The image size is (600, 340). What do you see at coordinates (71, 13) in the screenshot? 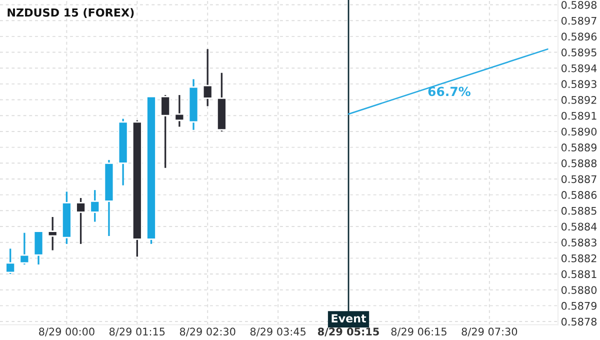
I see `text: NZDUSD 15 (FOREX)` at bounding box center [71, 13].